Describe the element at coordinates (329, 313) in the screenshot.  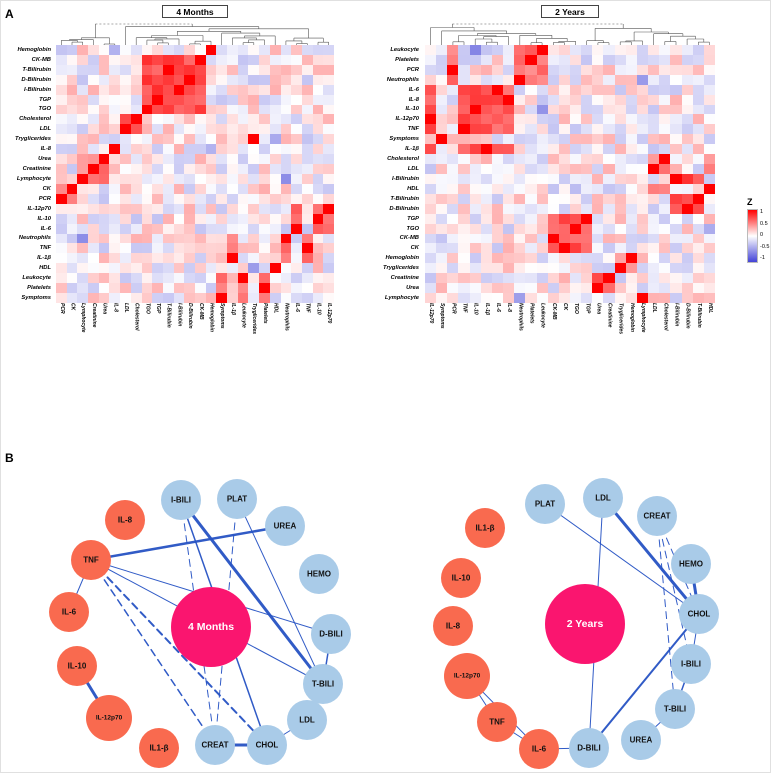
I see `heatmap-column-label: IL-12p70` at that location.